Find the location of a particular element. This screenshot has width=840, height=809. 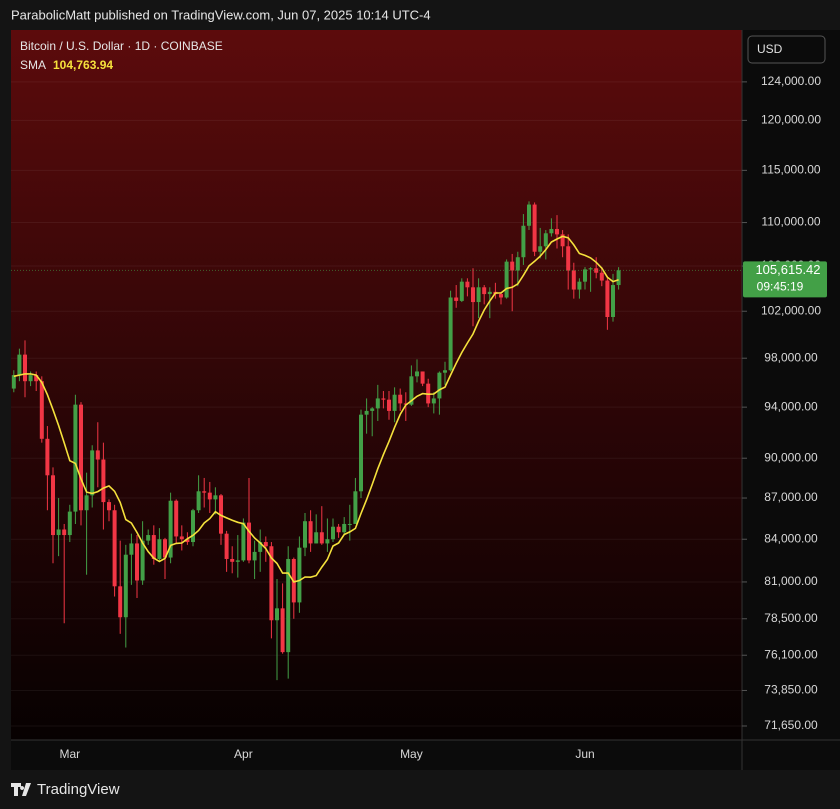

x-tick-label: Apr is located at coordinates (243, 754).